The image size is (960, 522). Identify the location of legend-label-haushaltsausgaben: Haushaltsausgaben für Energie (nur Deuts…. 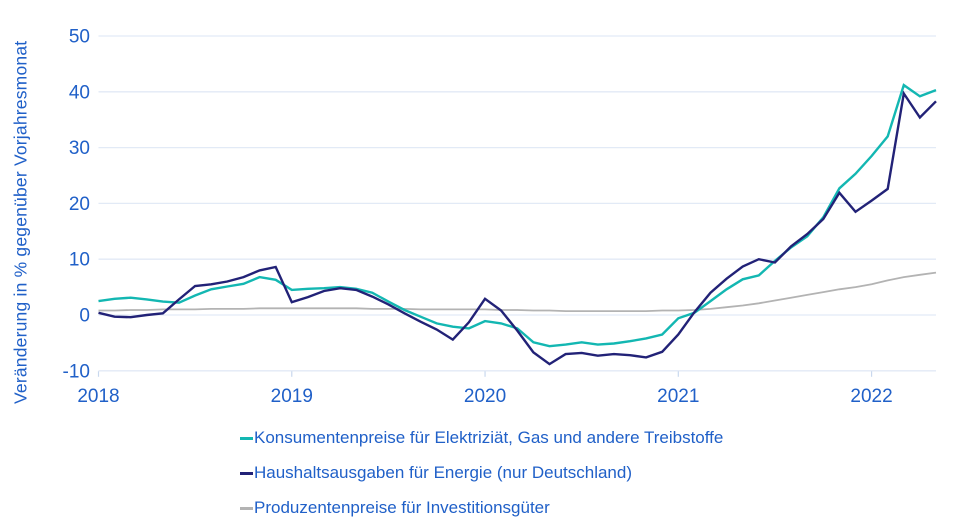
(443, 472).